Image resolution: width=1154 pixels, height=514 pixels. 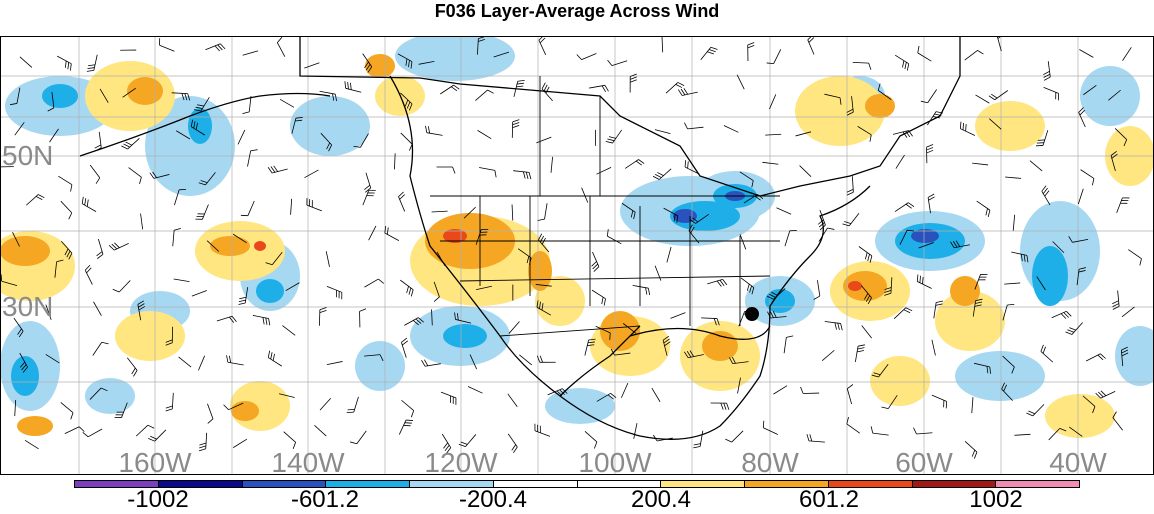 I want to click on colorbar-label-200: 200.4, so click(x=661, y=500).